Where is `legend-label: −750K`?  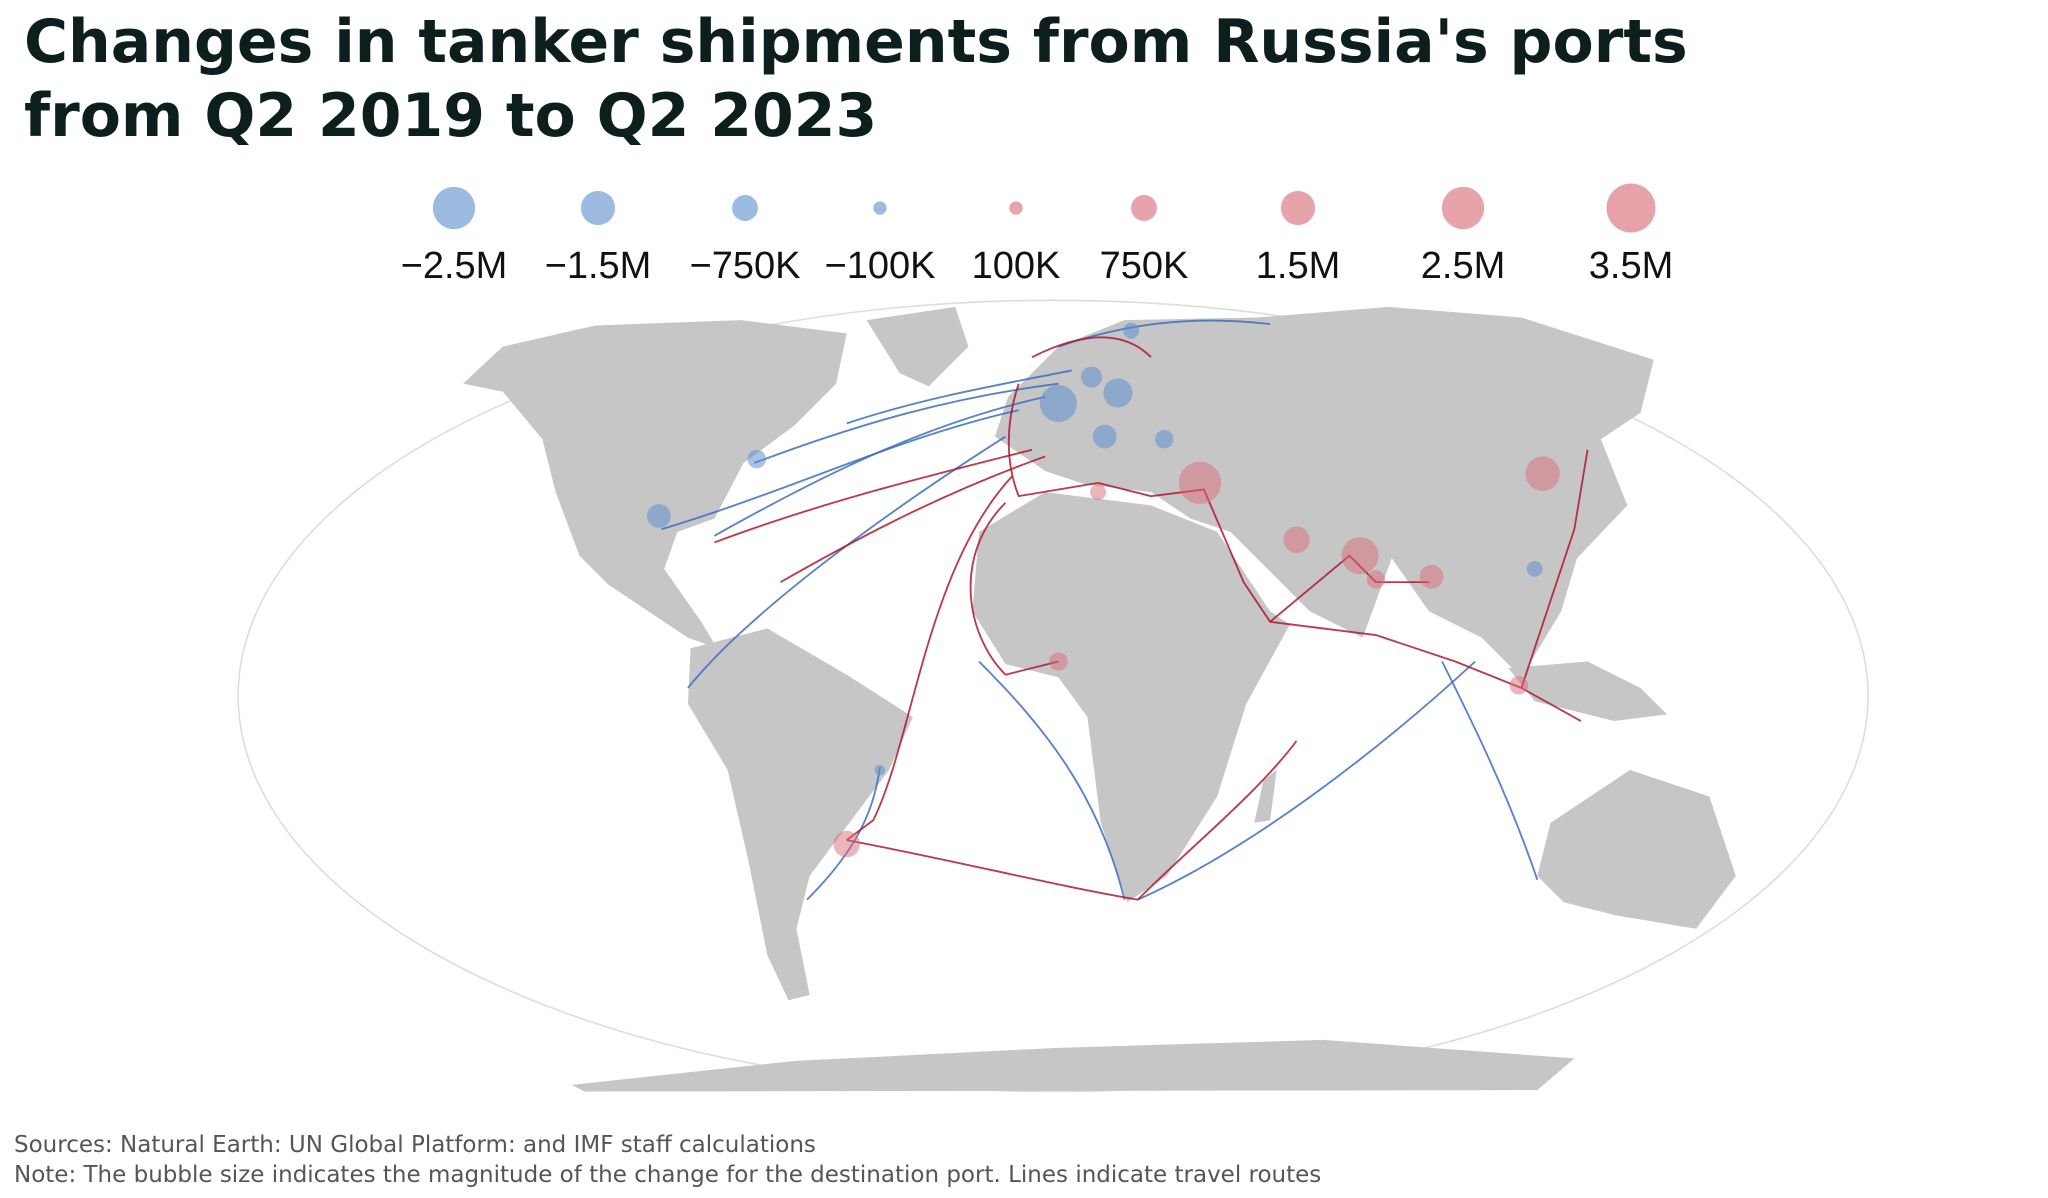
legend-label: −750K is located at coordinates (745, 266).